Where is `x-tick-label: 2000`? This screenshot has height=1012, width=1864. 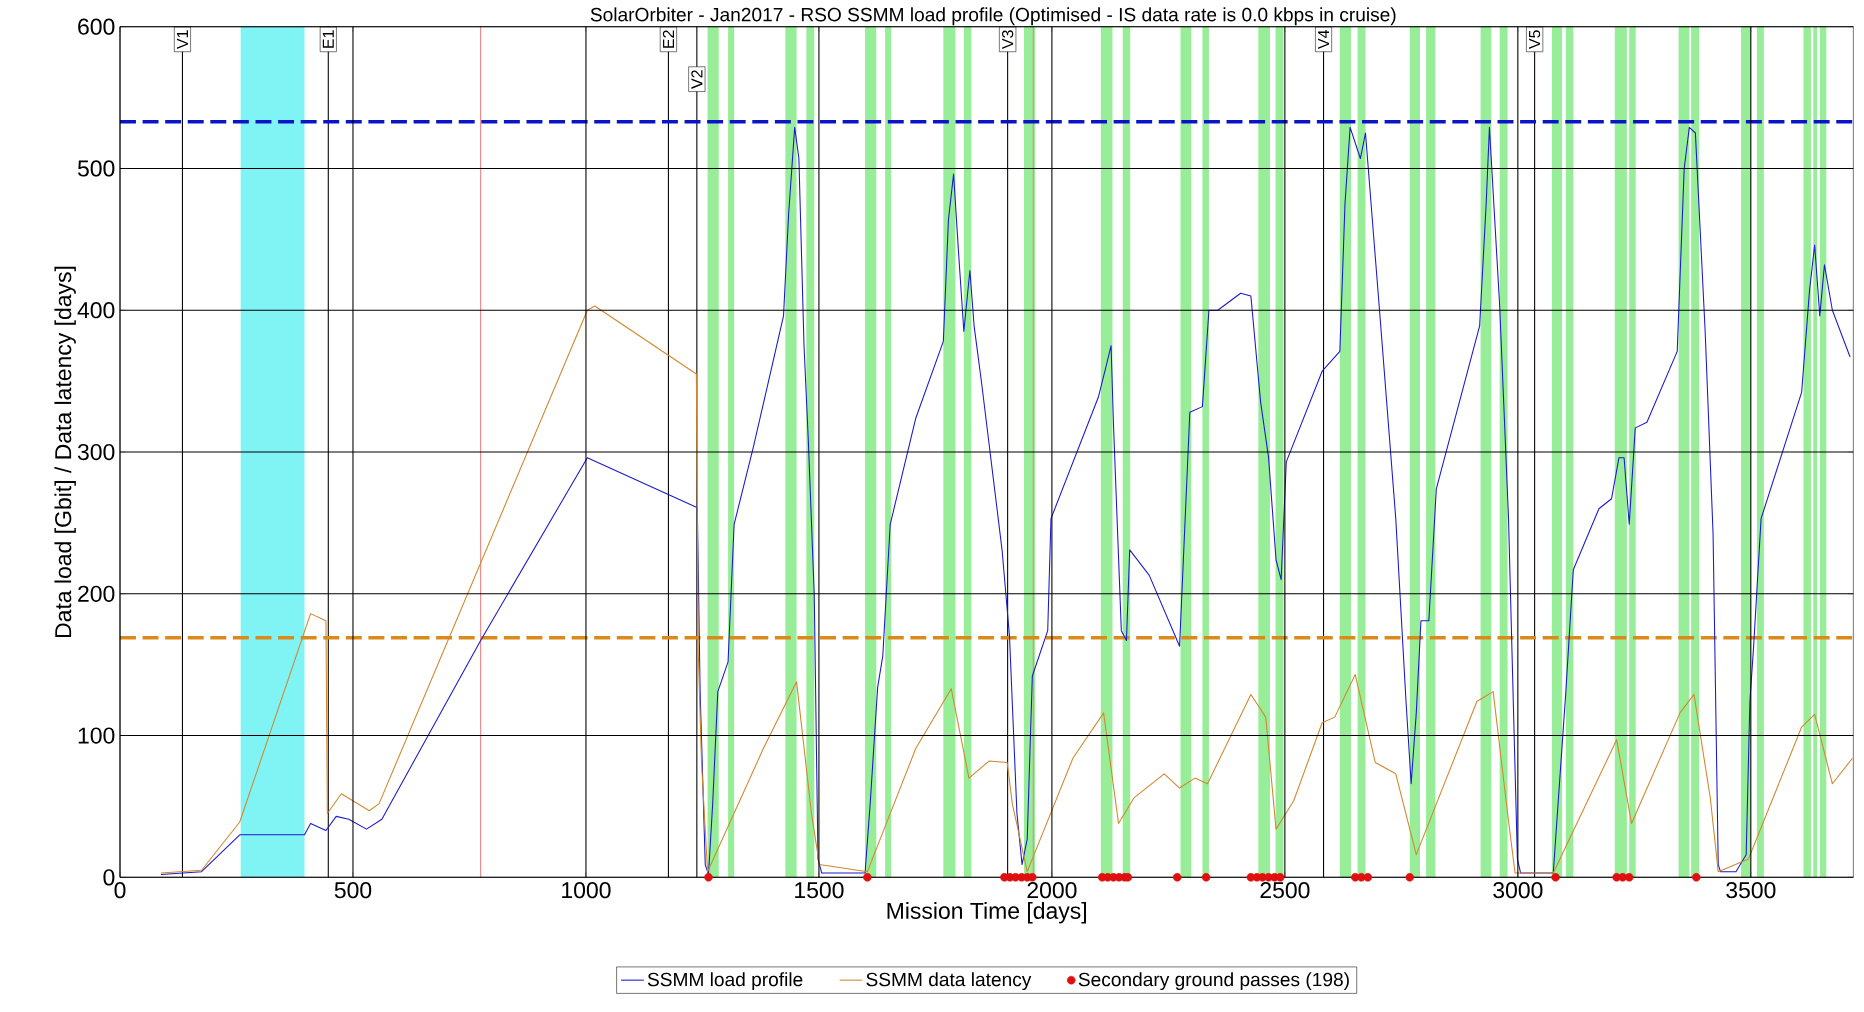
x-tick-label: 2000 is located at coordinates (1052, 890).